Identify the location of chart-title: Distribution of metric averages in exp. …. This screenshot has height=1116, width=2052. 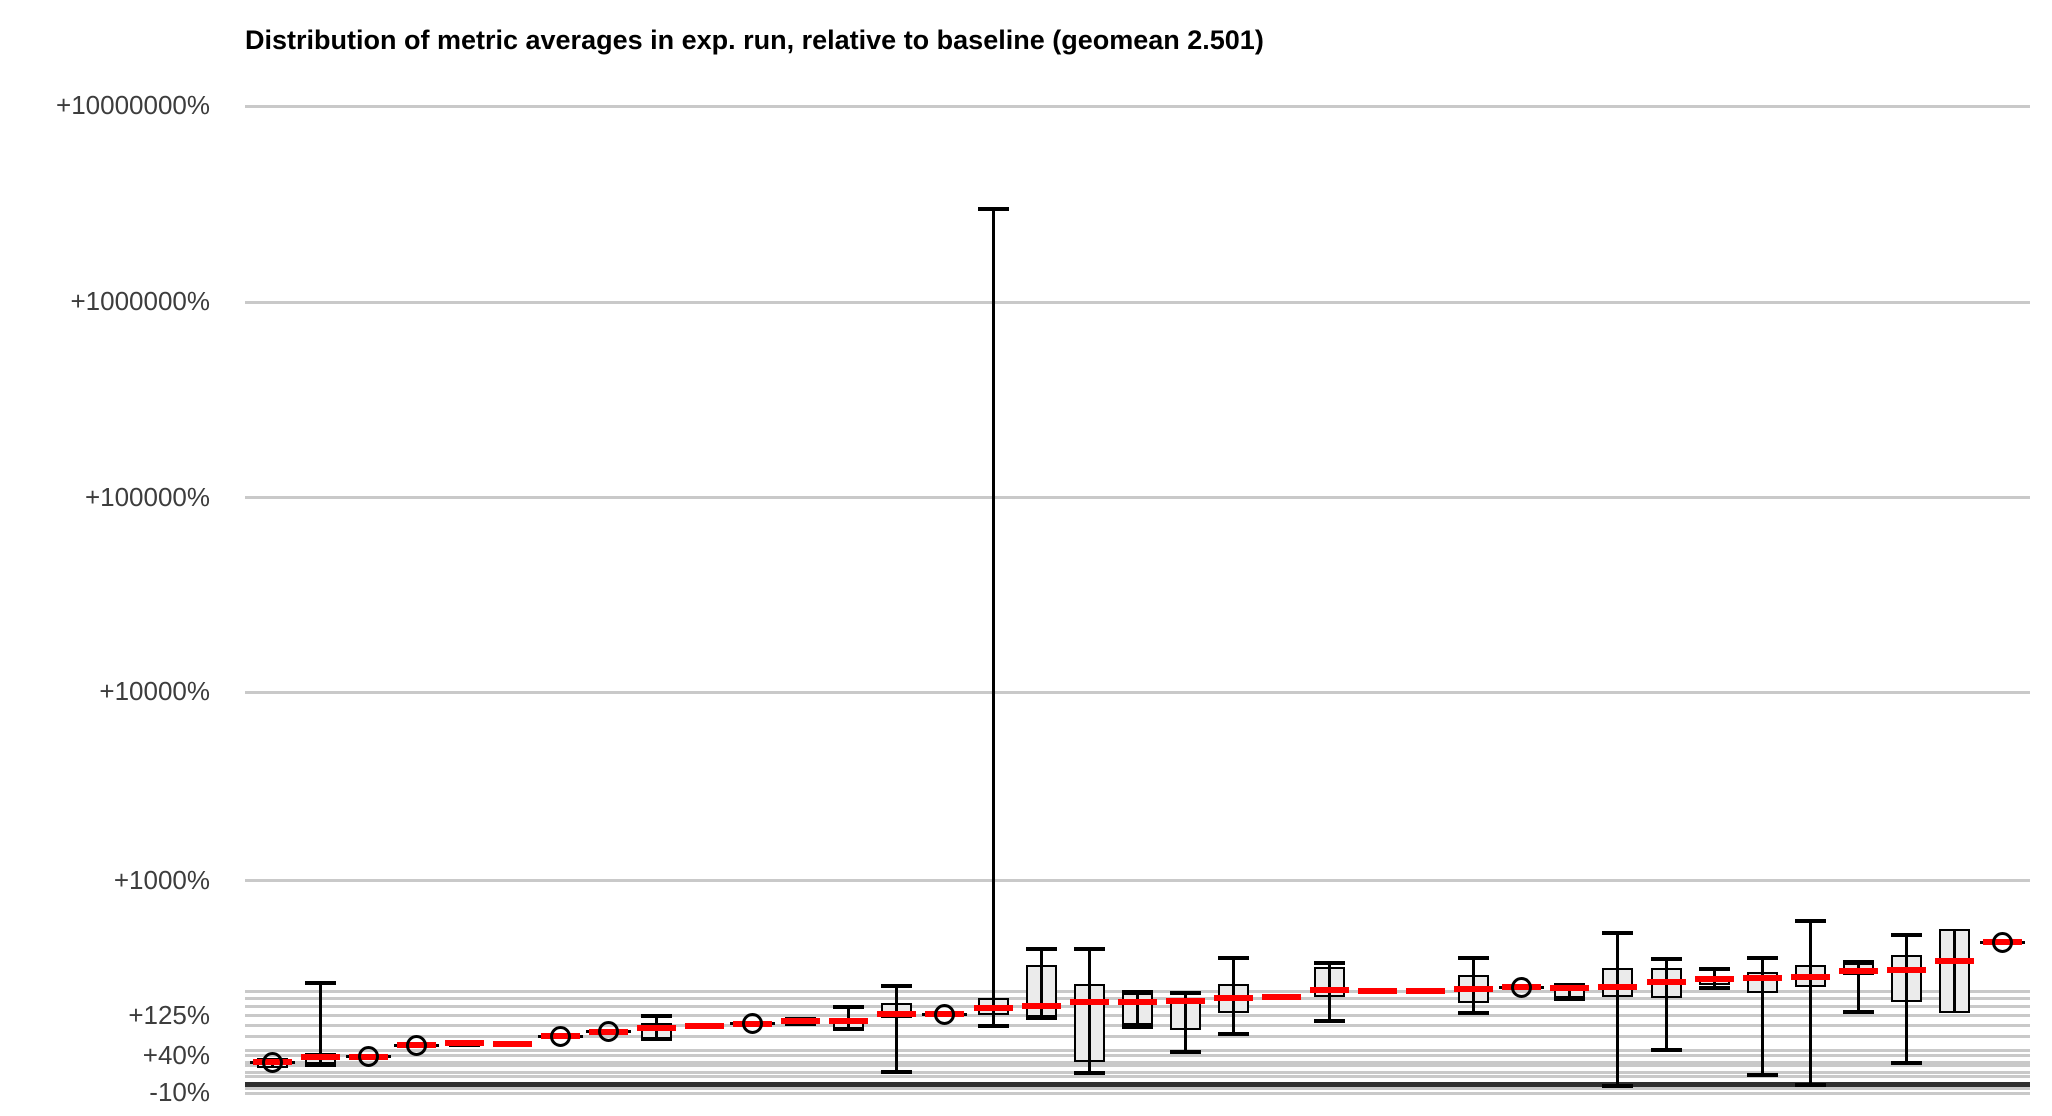
(754, 40).